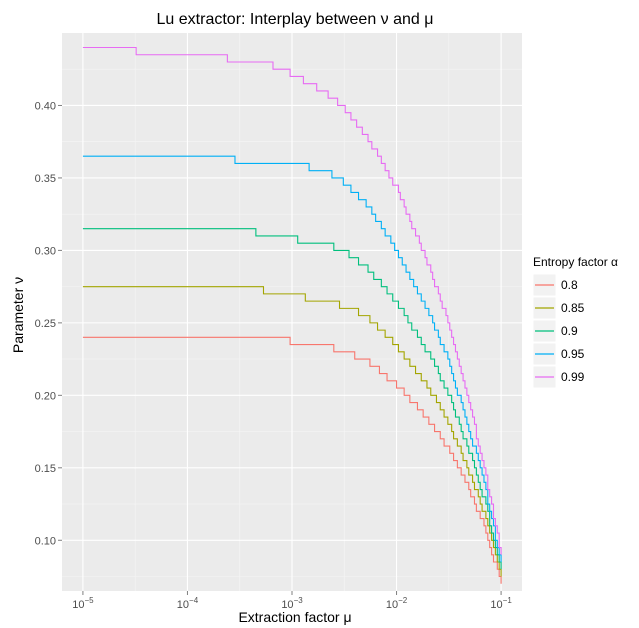 This screenshot has height=628, width=639. What do you see at coordinates (559, 377) in the screenshot?
I see `legend-item-0.99: 0.99` at bounding box center [559, 377].